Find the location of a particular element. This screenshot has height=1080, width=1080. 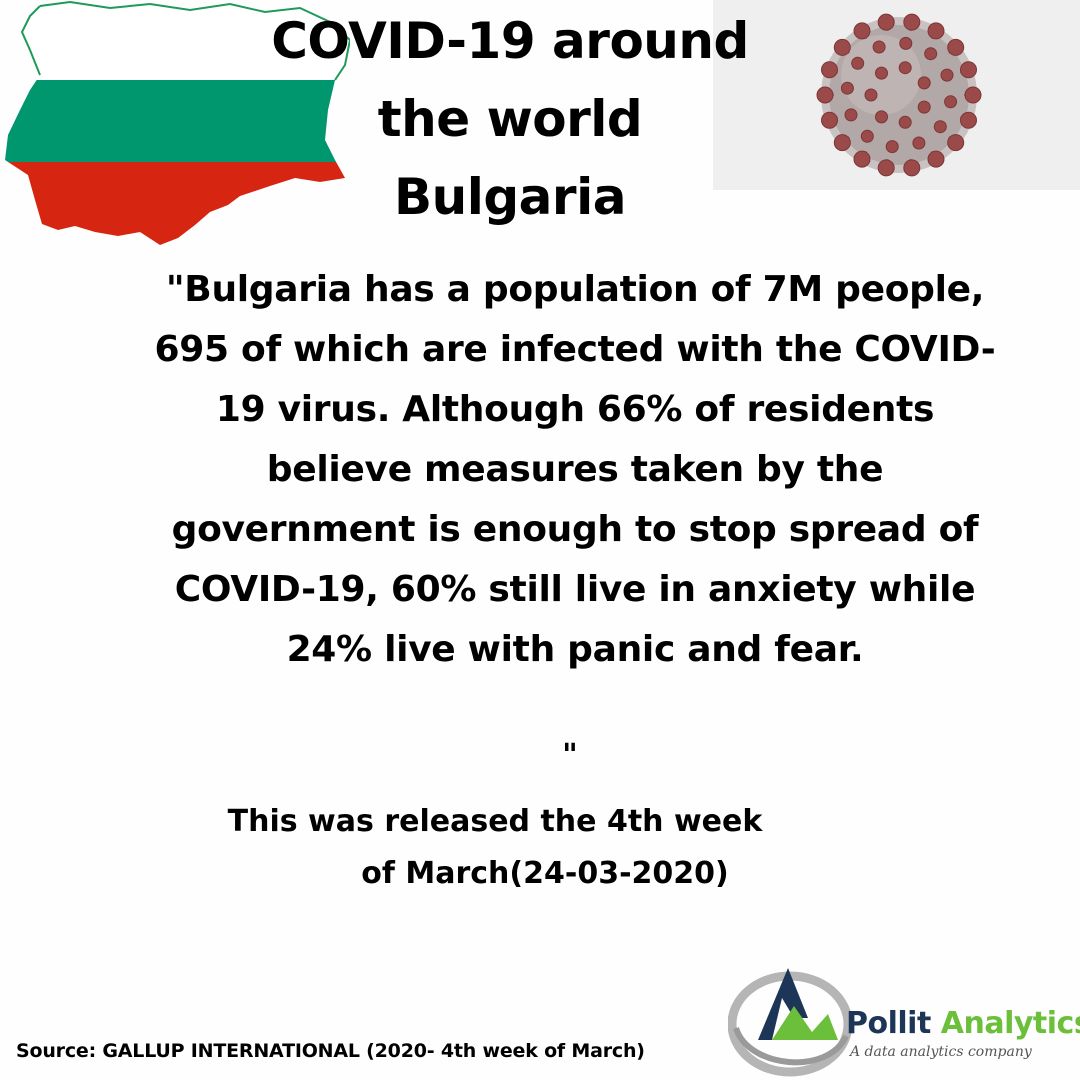

logo-name: Pollit Analytics is located at coordinates (963, 1023).